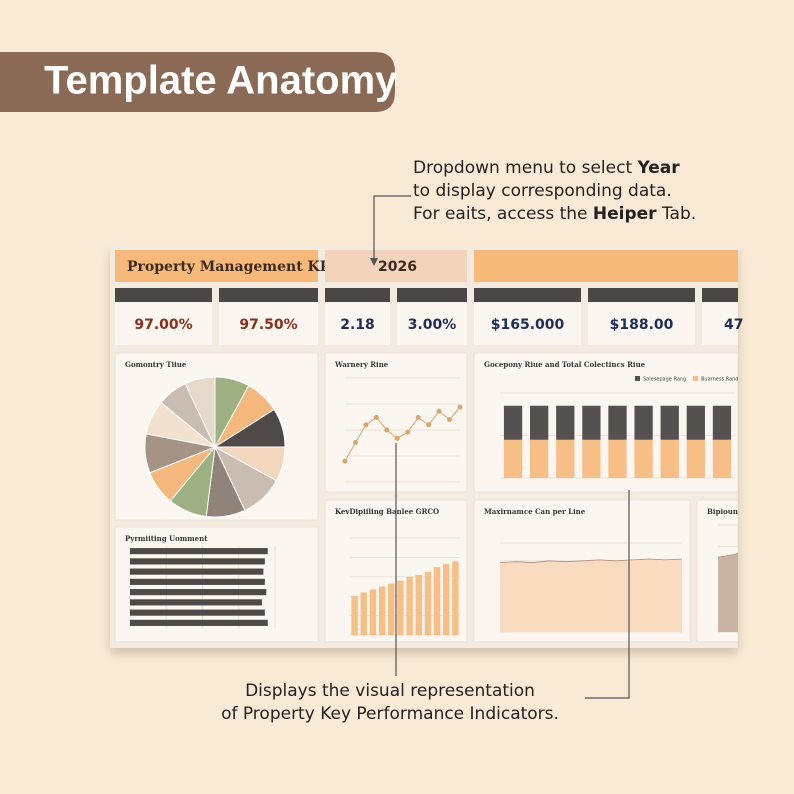  I want to click on kpi-value: 97.50%, so click(268, 325).